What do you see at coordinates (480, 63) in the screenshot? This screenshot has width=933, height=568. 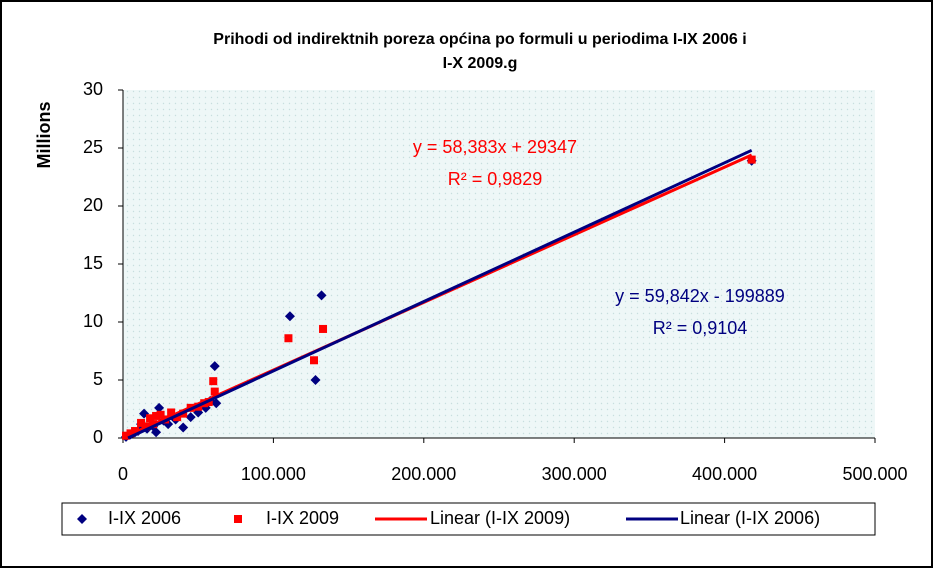 I see `chart-title: I-X 2009.g` at bounding box center [480, 63].